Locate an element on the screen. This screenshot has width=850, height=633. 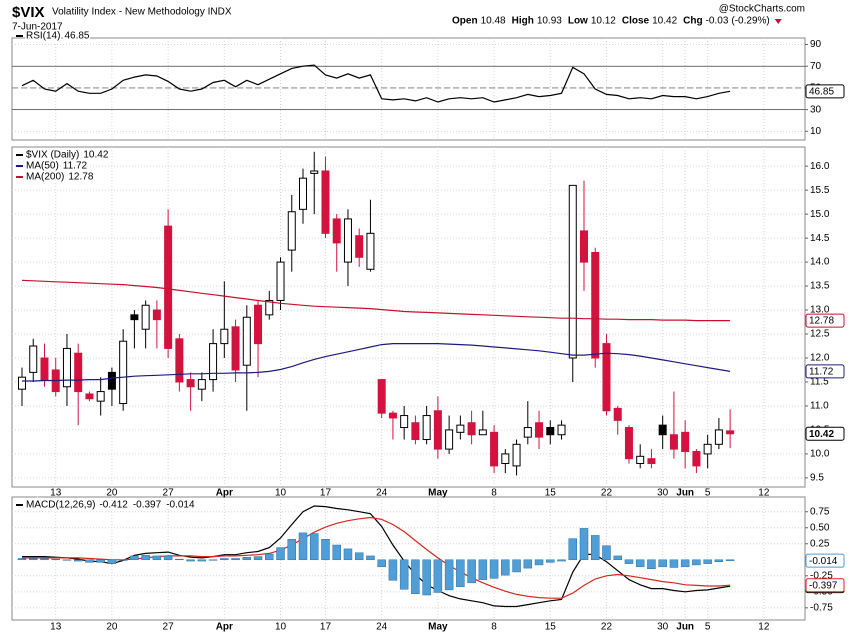
y-tick-label: 0.25 is located at coordinates (820, 543).